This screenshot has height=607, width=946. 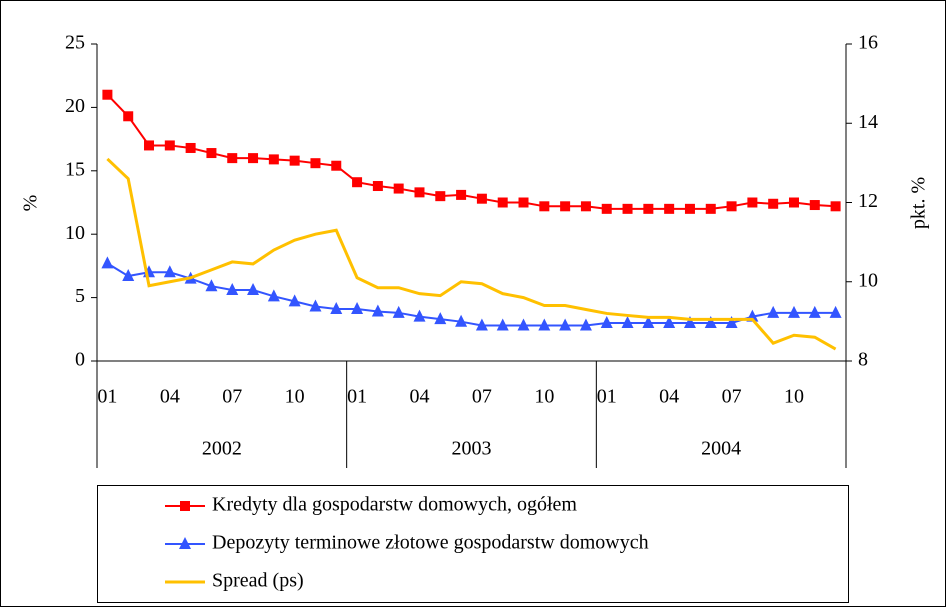 I want to click on y-tick-label: 0, so click(x=80, y=360).